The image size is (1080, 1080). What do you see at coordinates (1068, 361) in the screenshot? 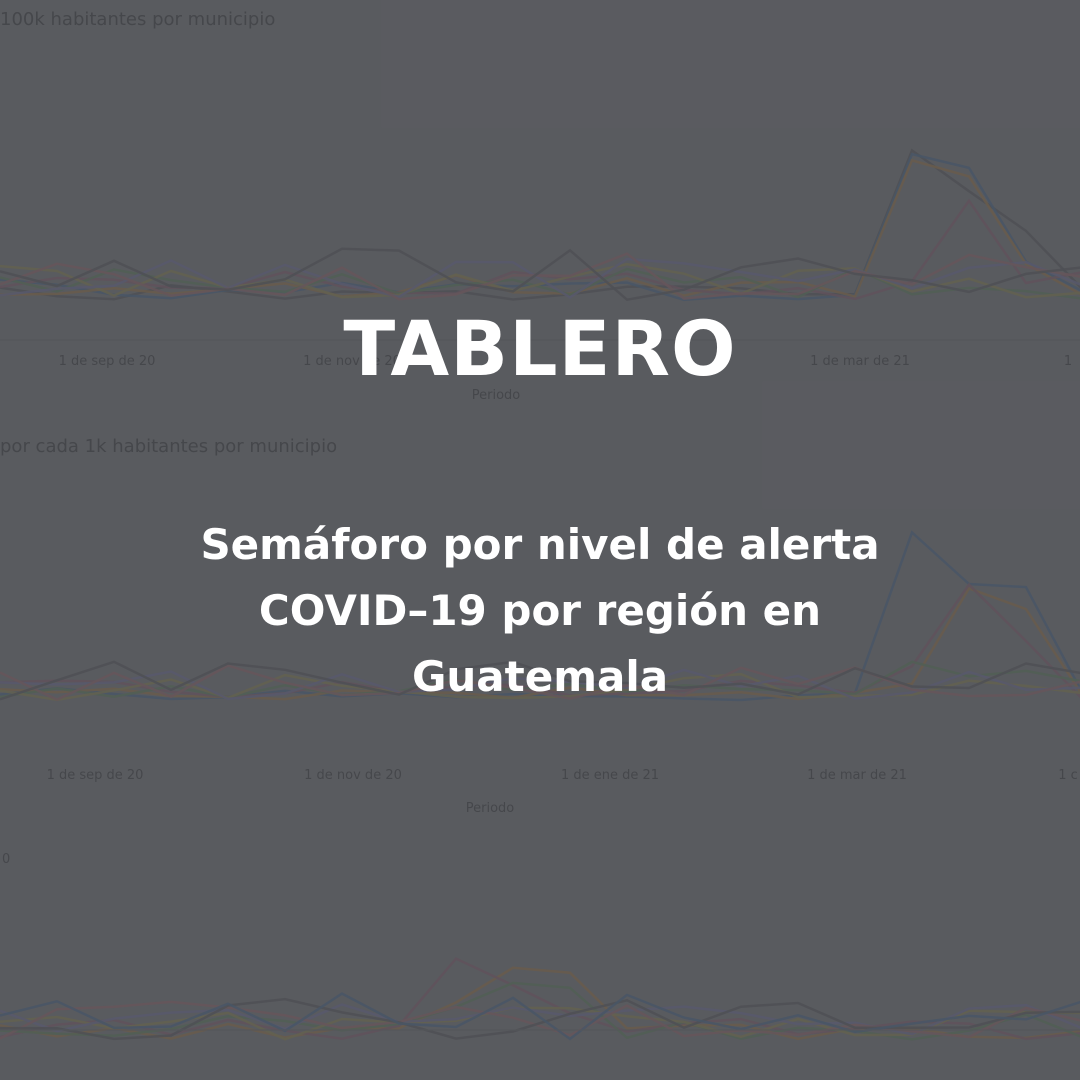
I see `tick-label: 1` at bounding box center [1068, 361].